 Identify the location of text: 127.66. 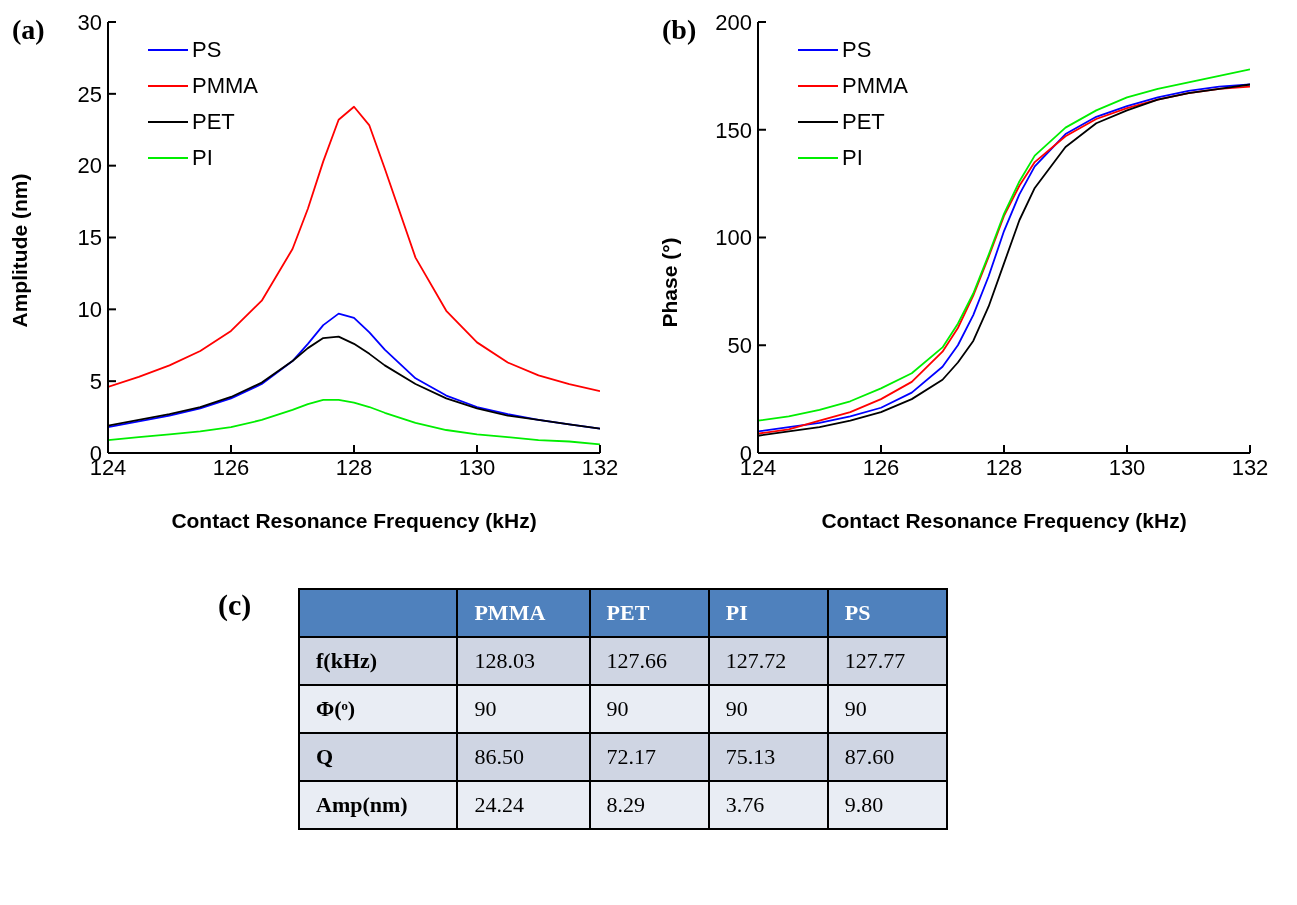
(637, 660).